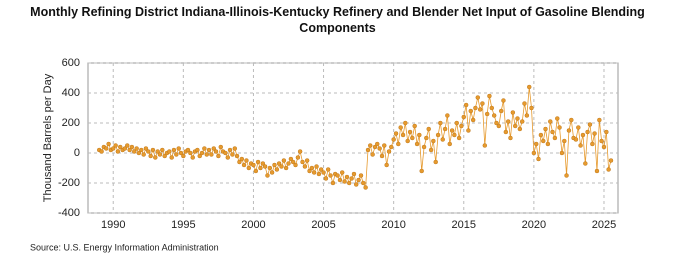 Image resolution: width=675 pixels, height=275 pixels. I want to click on y-tick-label: 200, so click(71, 123).